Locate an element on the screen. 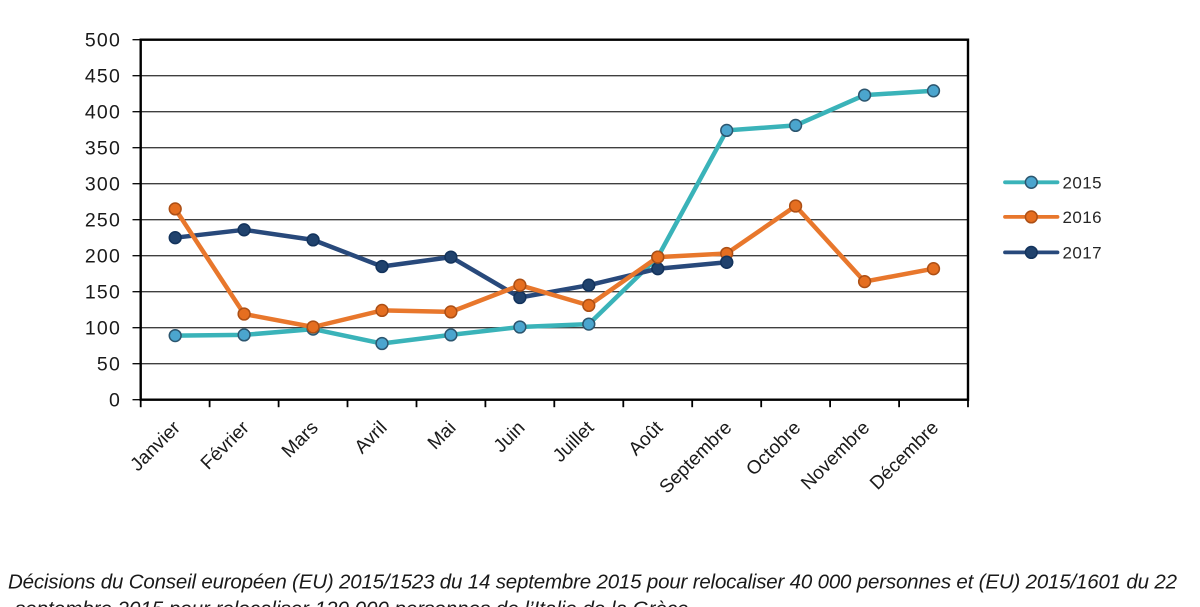  svg-text: 2016 is located at coordinates (1082, 217).